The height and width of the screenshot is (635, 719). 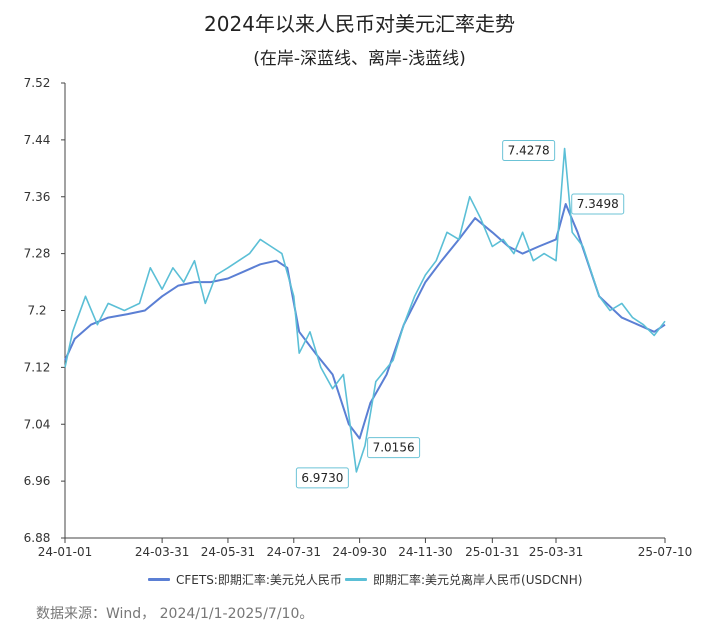 What do you see at coordinates (425, 552) in the screenshot?
I see `x-tick-label: 24-11-30` at bounding box center [425, 552].